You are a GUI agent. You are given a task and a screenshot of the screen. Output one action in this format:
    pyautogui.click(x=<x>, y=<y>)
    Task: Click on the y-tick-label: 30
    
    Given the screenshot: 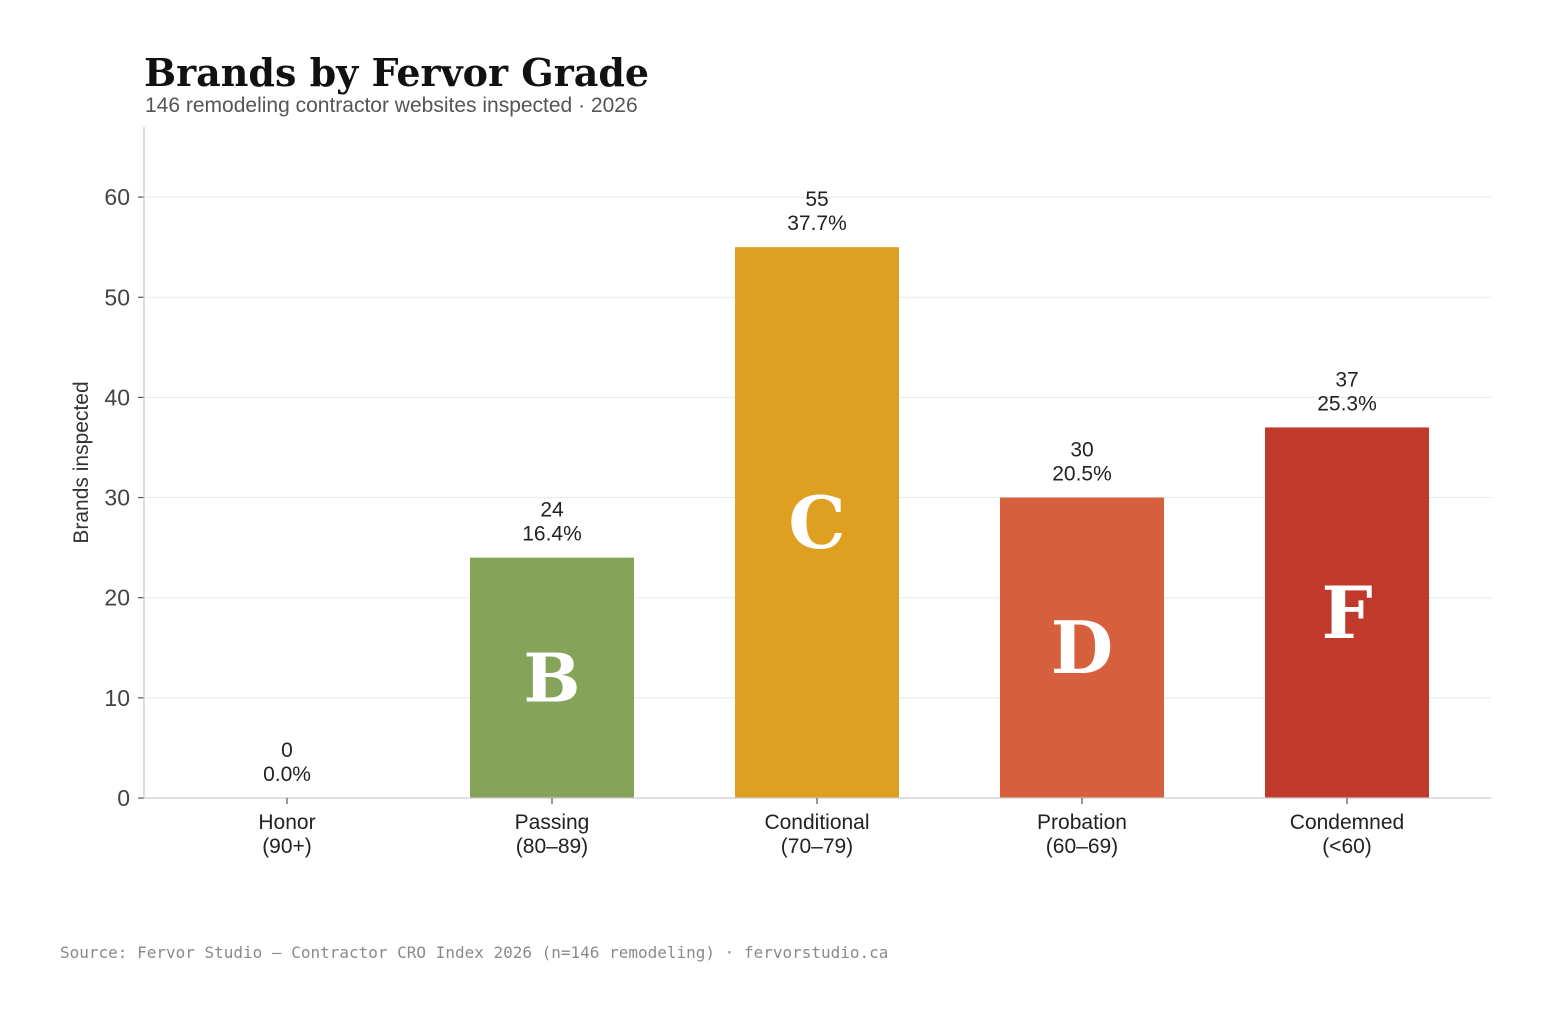 What is the action you would take?
    pyautogui.click(x=117, y=498)
    